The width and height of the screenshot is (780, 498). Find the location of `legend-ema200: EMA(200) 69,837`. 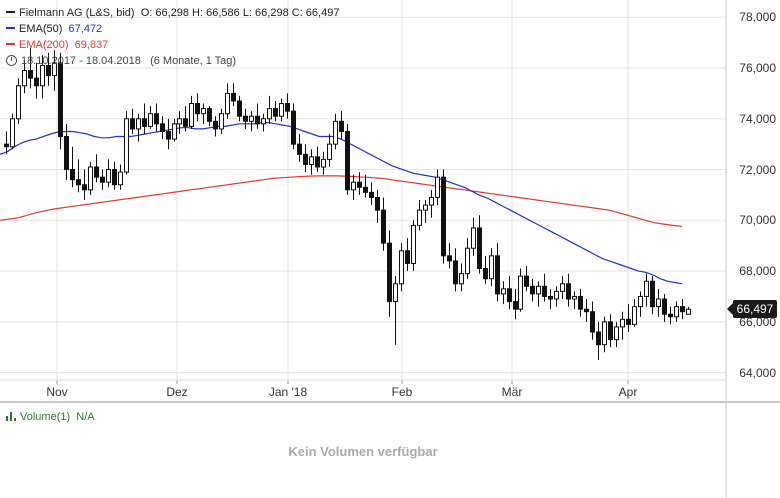

legend-ema200: EMA(200) 69,837 is located at coordinates (57, 45).